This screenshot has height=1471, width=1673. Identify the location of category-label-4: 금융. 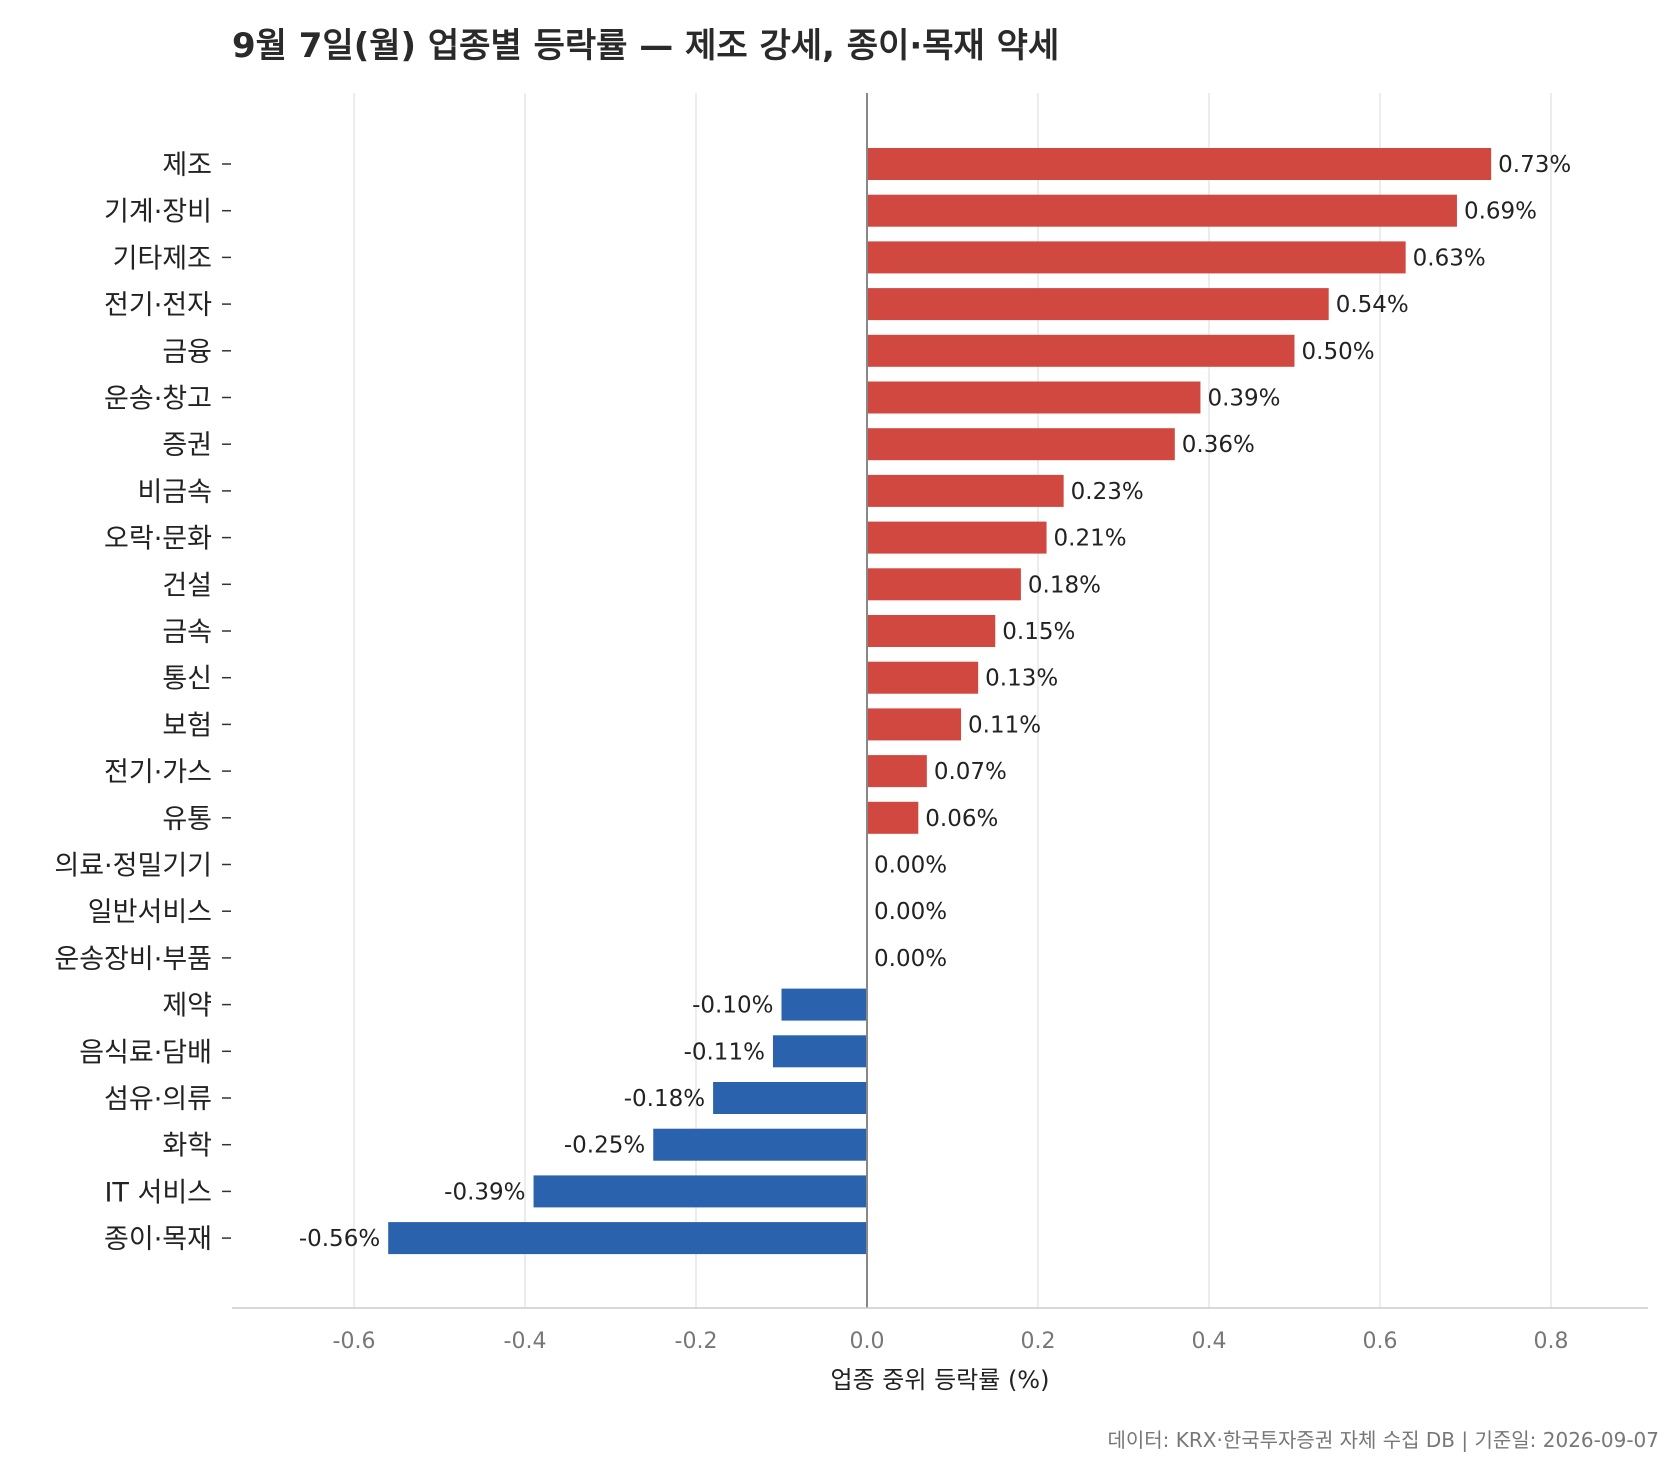
(187, 352).